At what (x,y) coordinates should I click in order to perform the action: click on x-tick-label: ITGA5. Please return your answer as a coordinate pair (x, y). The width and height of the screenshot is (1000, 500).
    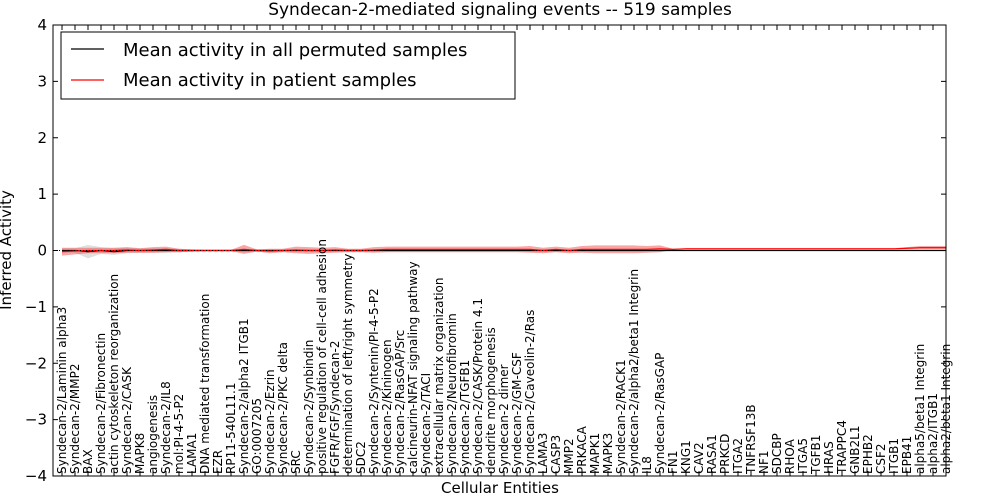
    Looking at the image, I should click on (803, 456).